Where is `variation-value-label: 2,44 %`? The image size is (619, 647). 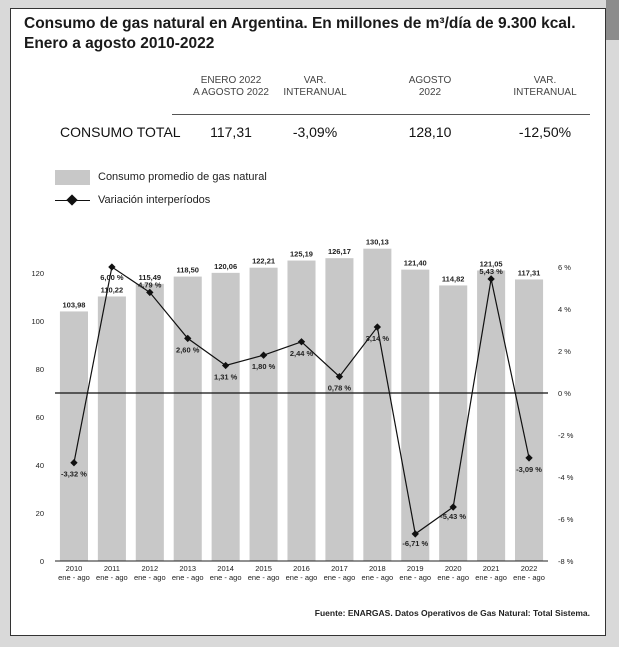 variation-value-label: 2,44 % is located at coordinates (302, 353).